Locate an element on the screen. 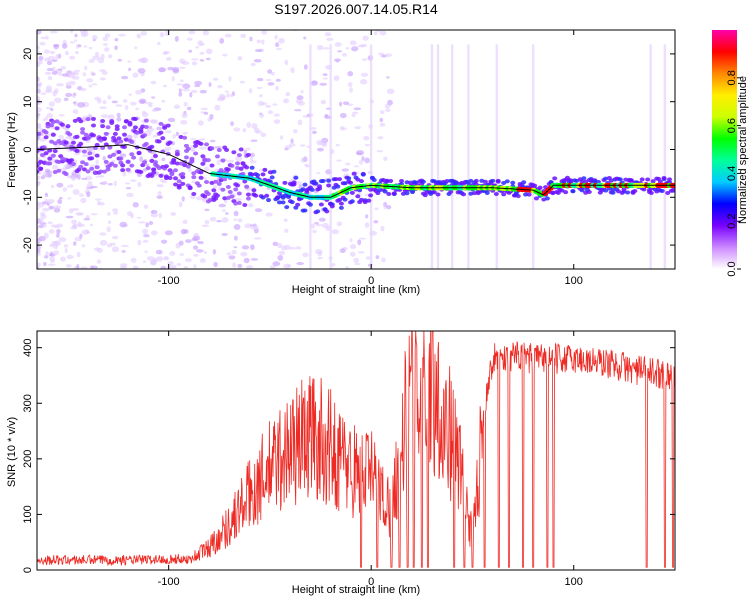  spectrogram-ytick-label: -10 is located at coordinates (28, 197).